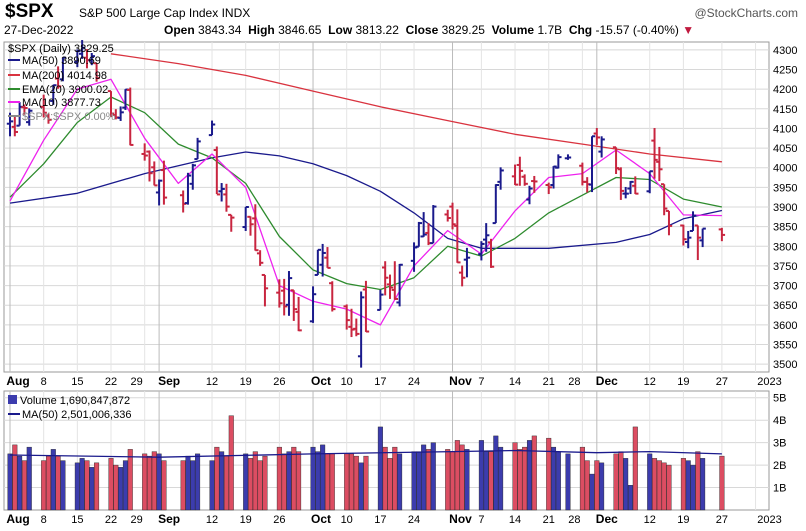 Image resolution: width=806 pixels, height=531 pixels. I want to click on volume-tick-label: 2B, so click(779, 466).